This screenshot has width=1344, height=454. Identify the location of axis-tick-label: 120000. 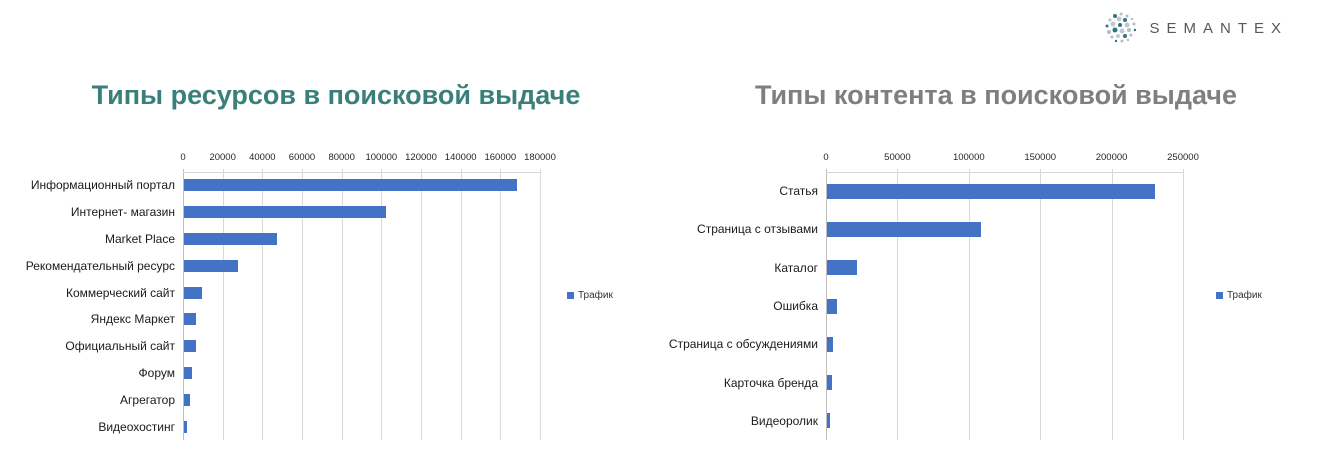
(421, 157).